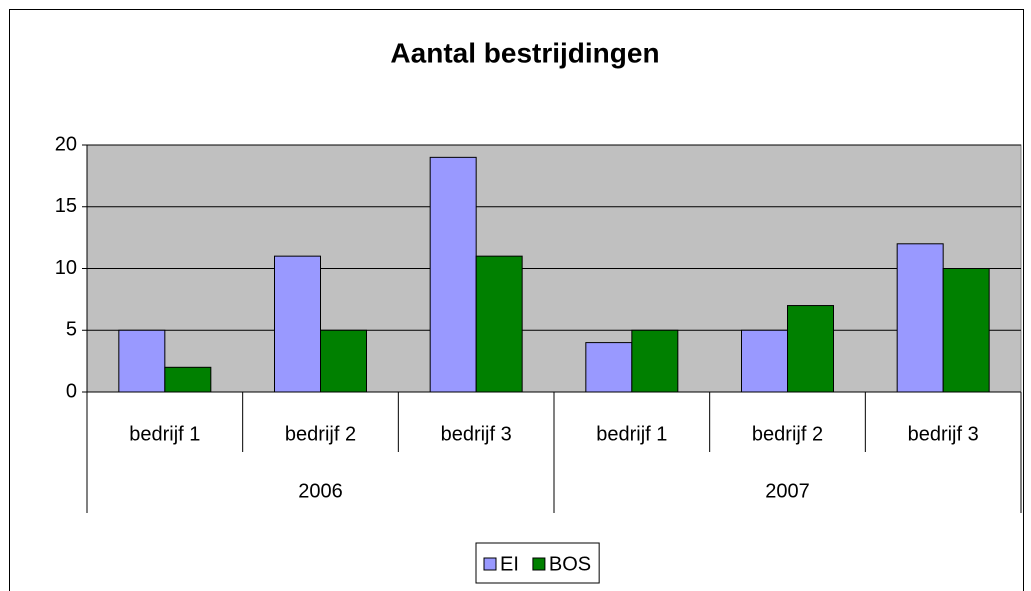 The height and width of the screenshot is (591, 1031). What do you see at coordinates (524, 52) in the screenshot?
I see `chart-title: Aantal bestrijdingen` at bounding box center [524, 52].